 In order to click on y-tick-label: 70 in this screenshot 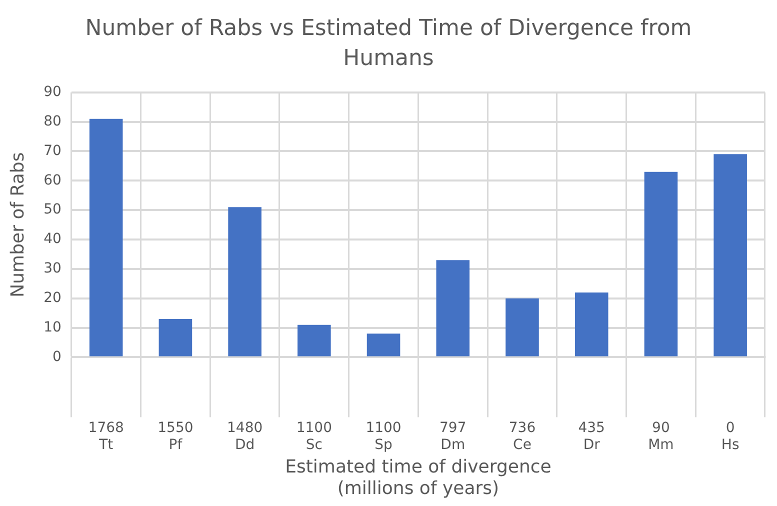, I will do `click(53, 150)`.